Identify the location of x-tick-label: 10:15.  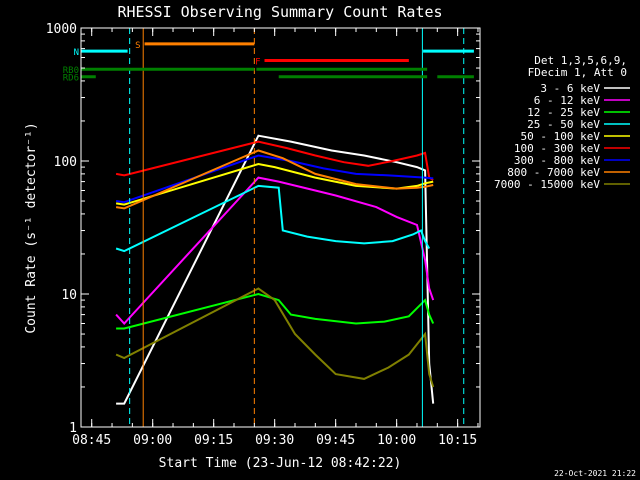
(457, 440).